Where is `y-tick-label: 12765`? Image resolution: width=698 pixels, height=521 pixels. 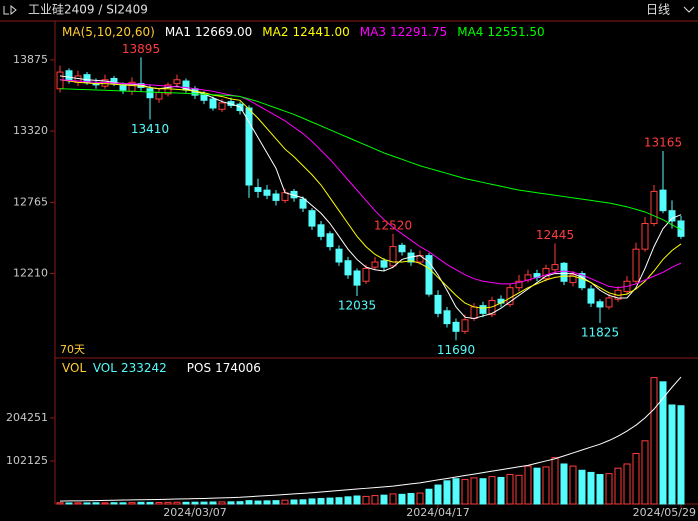 y-tick-label: 12765 is located at coordinates (30, 201).